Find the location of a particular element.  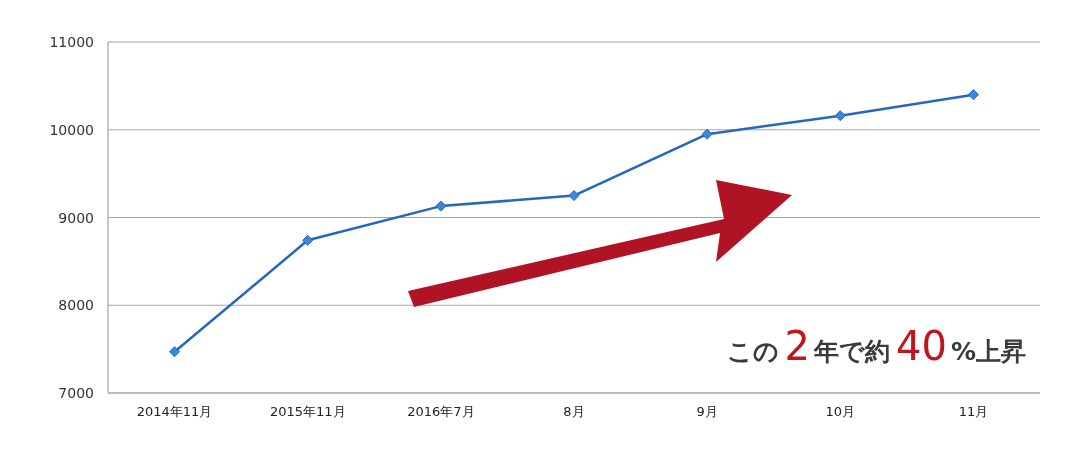

y-tick-label: 8000 is located at coordinates (76, 305).